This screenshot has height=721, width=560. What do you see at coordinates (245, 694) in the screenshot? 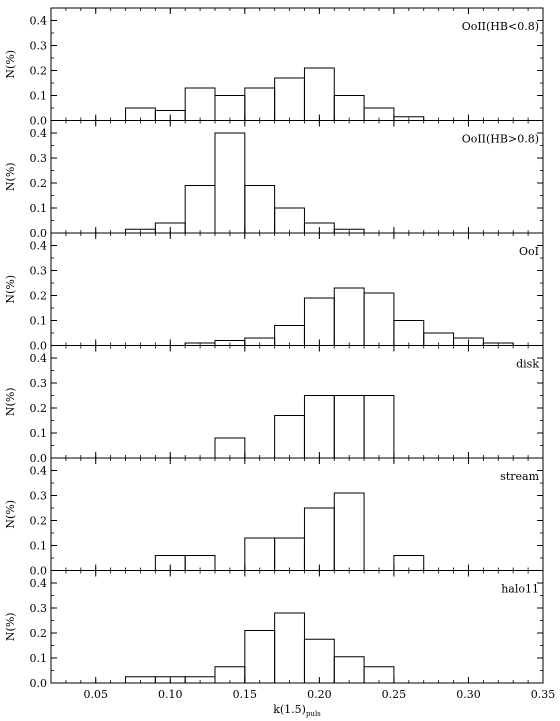
I see `x-tick-label: 0.15` at bounding box center [245, 694].